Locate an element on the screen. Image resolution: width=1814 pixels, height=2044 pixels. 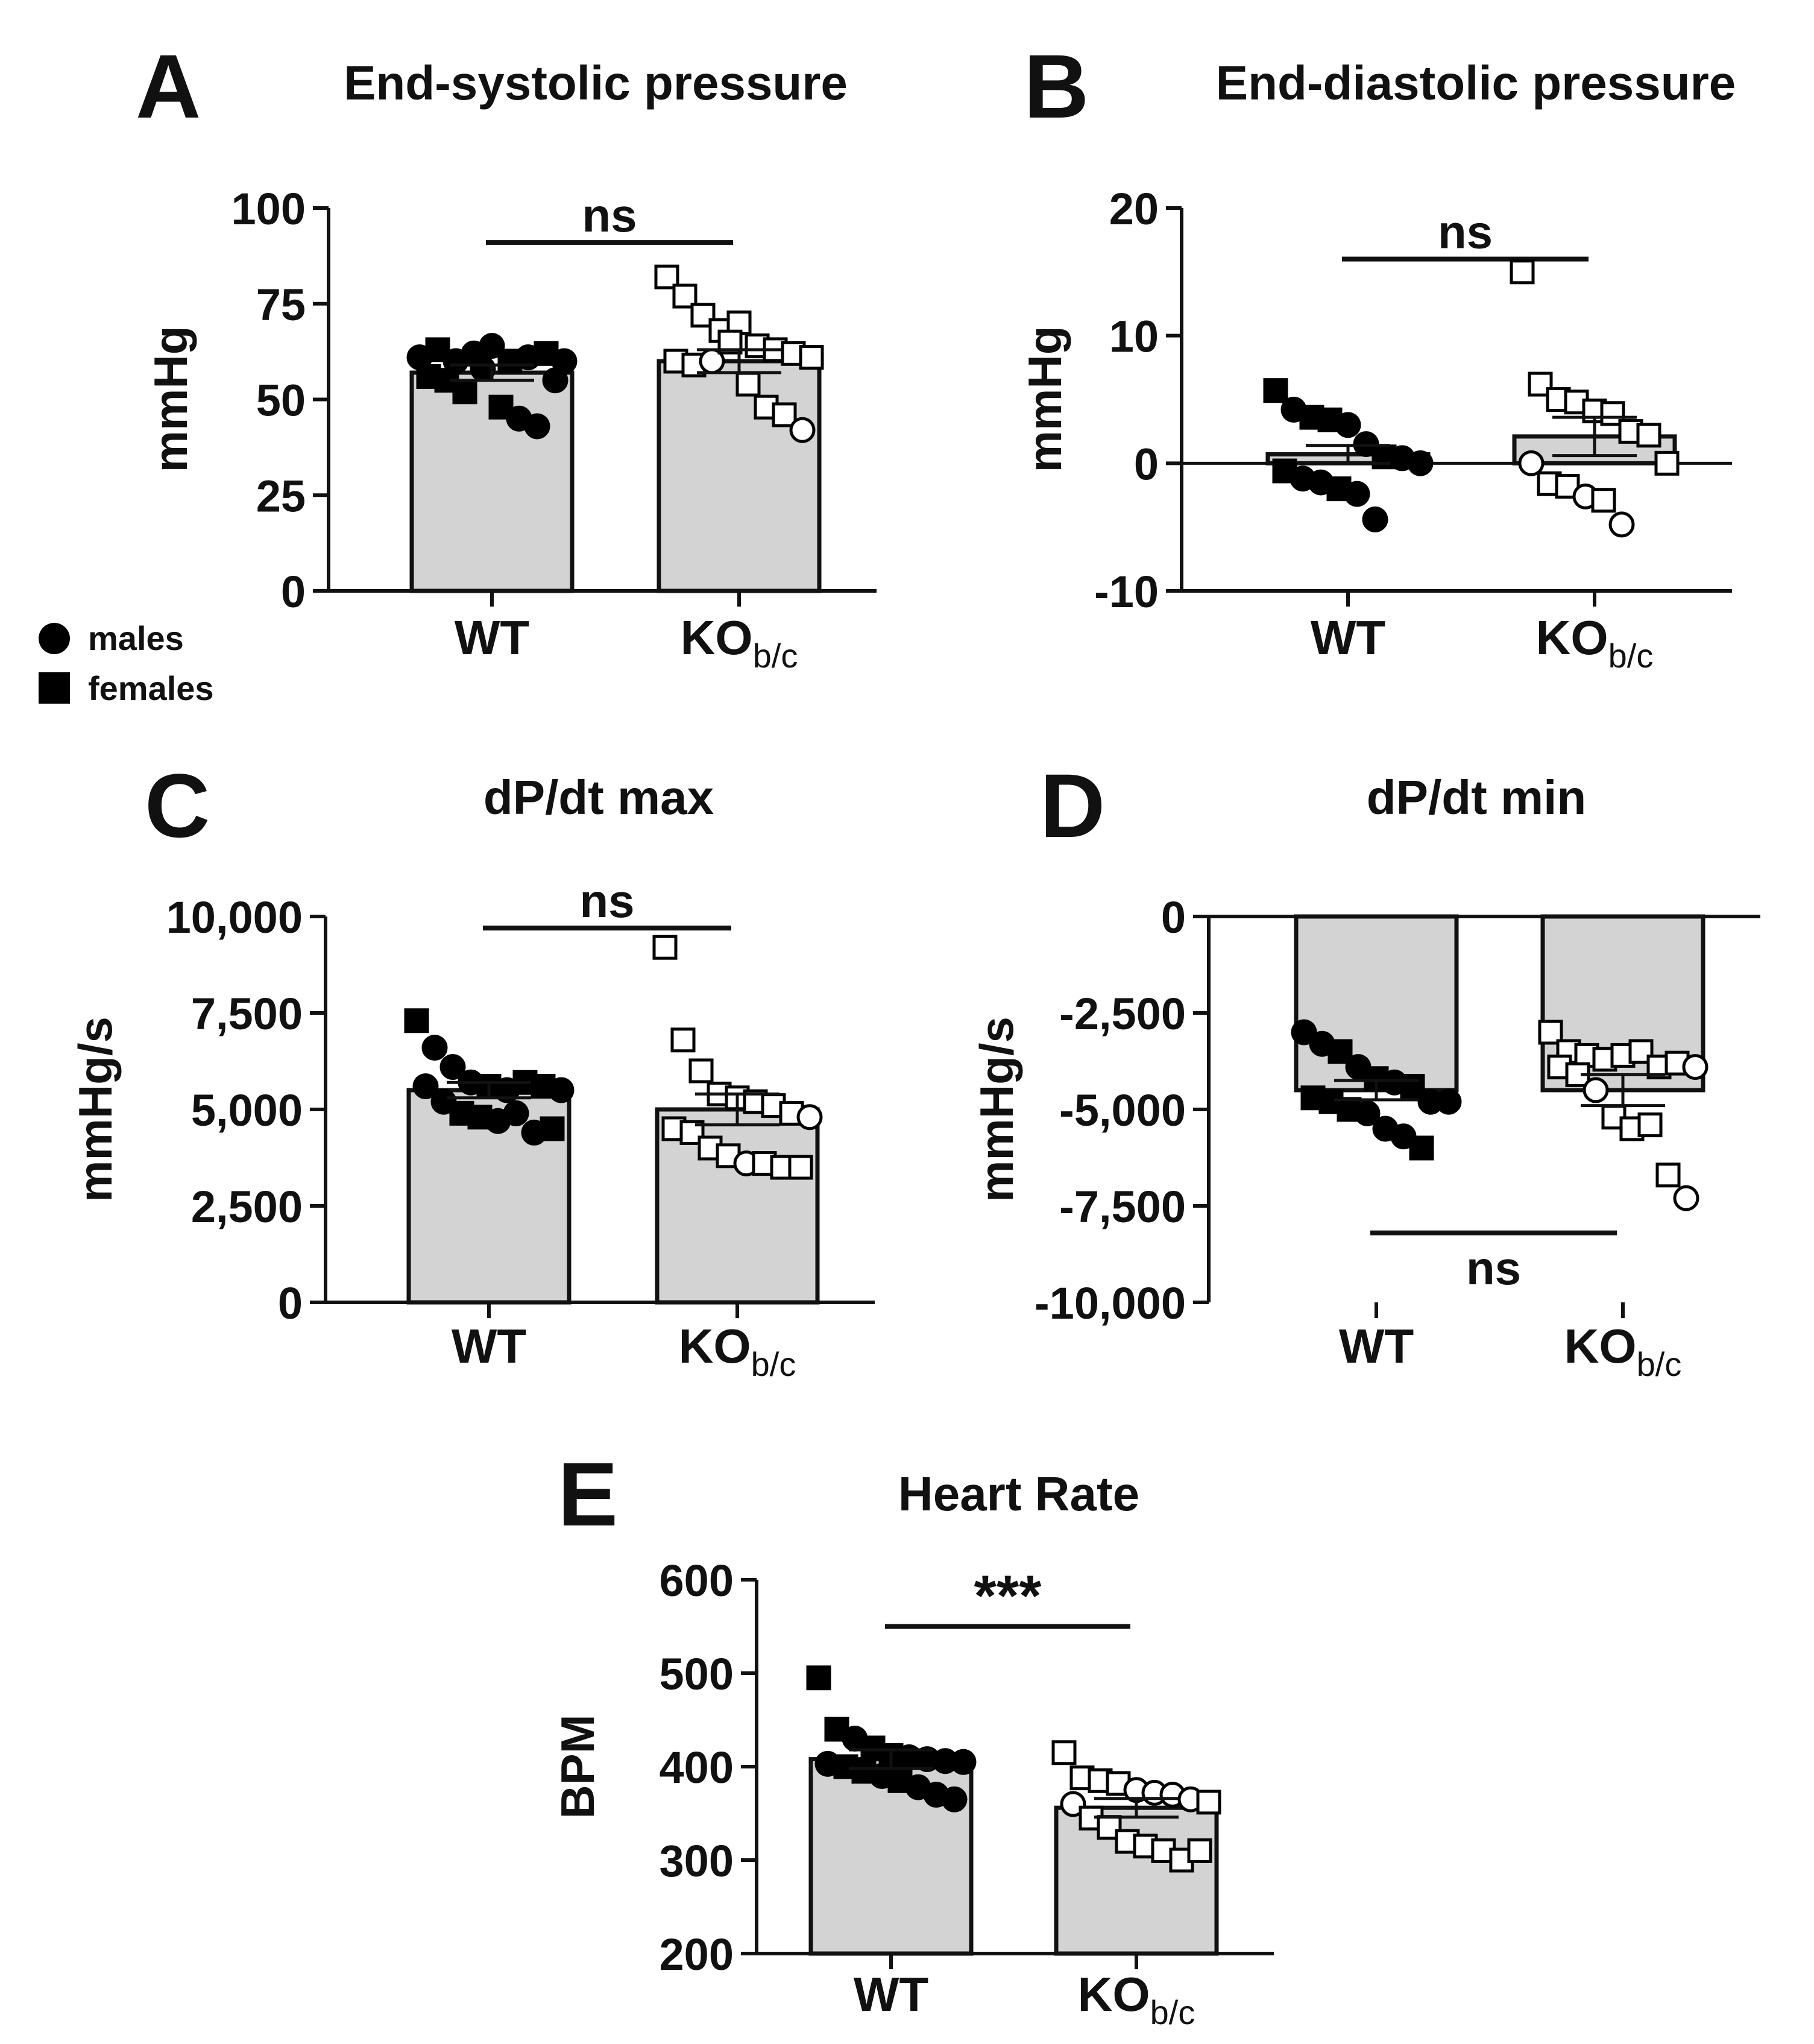
chart-title: End-systolic pressure is located at coordinates (596, 83).